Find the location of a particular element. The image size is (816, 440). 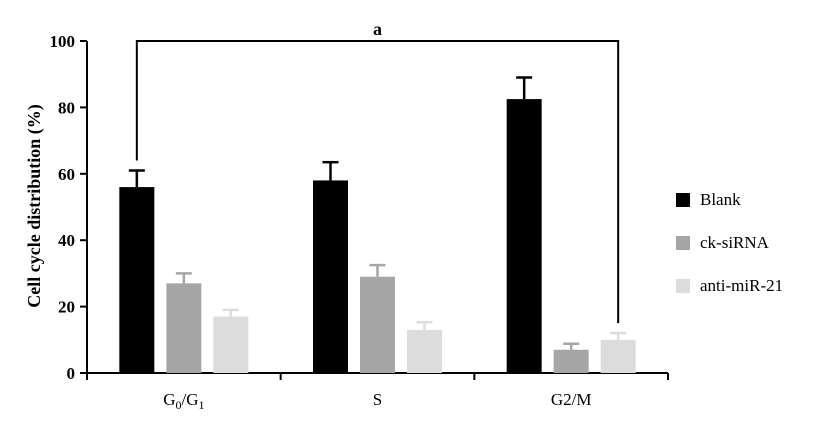

legend-label-blank: Blank is located at coordinates (720, 199).